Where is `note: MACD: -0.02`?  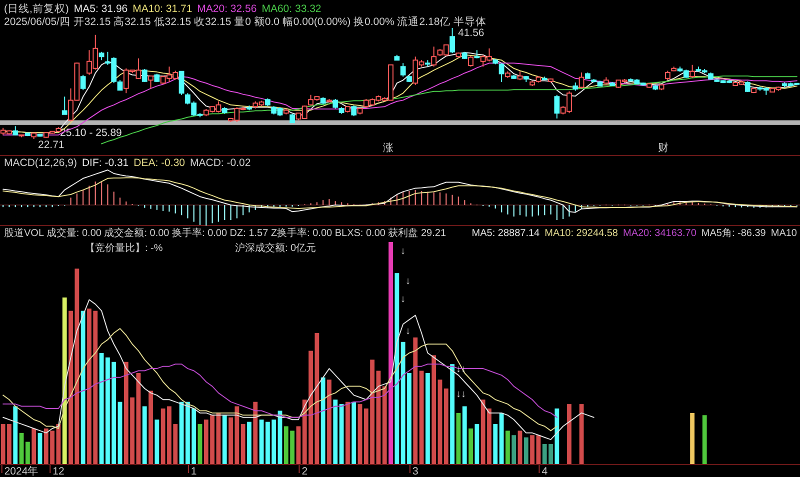
note: MACD: -0.02 is located at coordinates (220, 163).